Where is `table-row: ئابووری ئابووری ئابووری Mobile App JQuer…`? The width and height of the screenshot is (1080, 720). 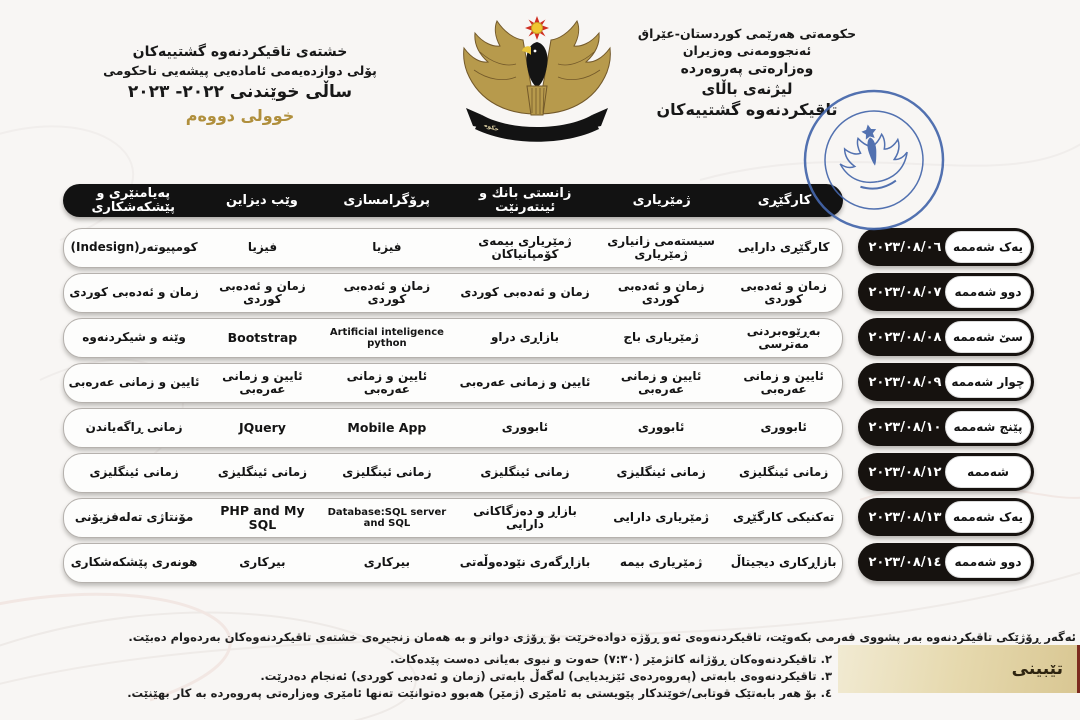
table-row: ئابووری ئابووری ئابووری Mobile App JQuer… is located at coordinates (453, 428).